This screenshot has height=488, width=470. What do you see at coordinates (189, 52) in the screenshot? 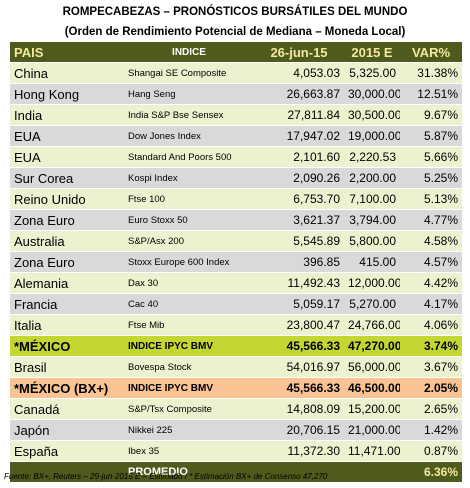
I see `column-header: INDICE` at bounding box center [189, 52].